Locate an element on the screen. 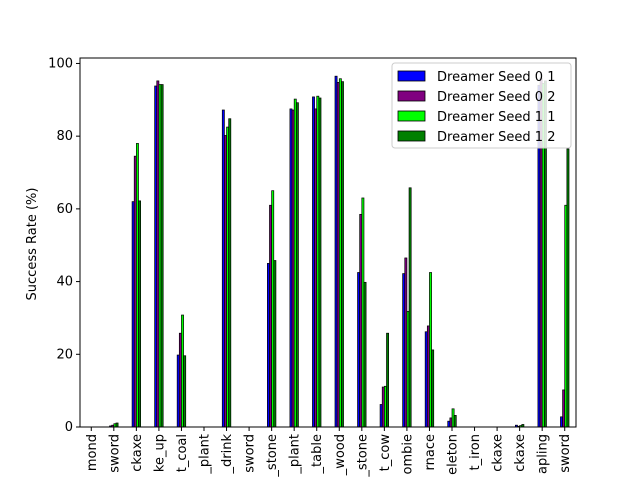  x-tick-label: t_coal is located at coordinates (182, 453).